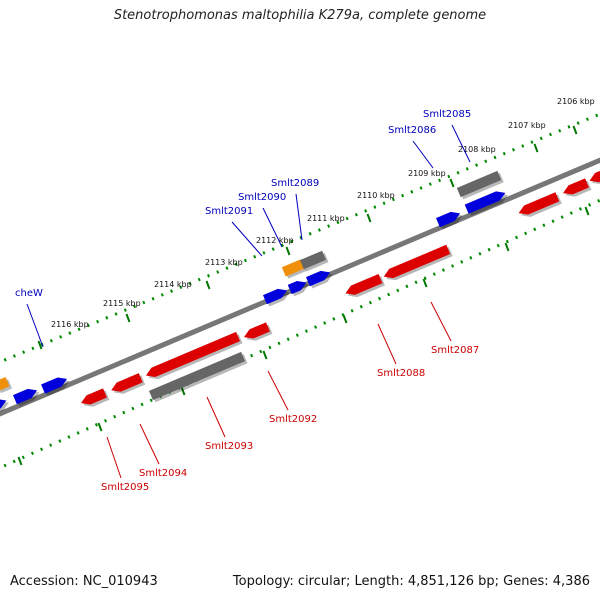 This screenshot has height=600, width=600. I want to click on kbp-tick-label: 2116 kbp, so click(70, 324).